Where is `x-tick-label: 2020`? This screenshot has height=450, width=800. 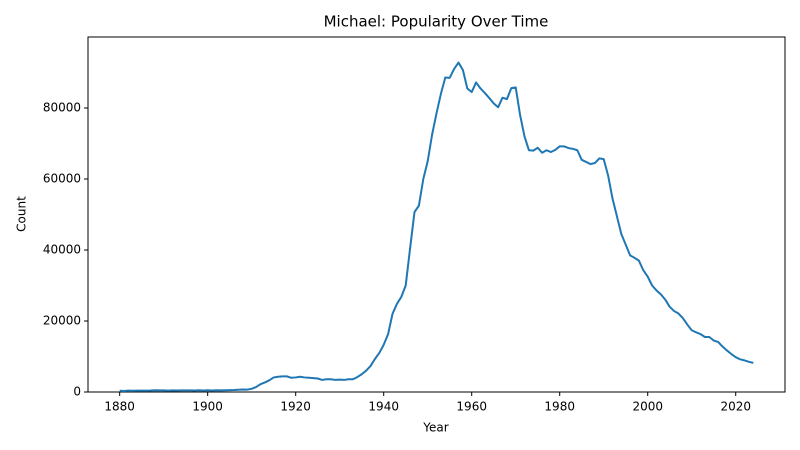 x-tick-label: 2020 is located at coordinates (735, 407).